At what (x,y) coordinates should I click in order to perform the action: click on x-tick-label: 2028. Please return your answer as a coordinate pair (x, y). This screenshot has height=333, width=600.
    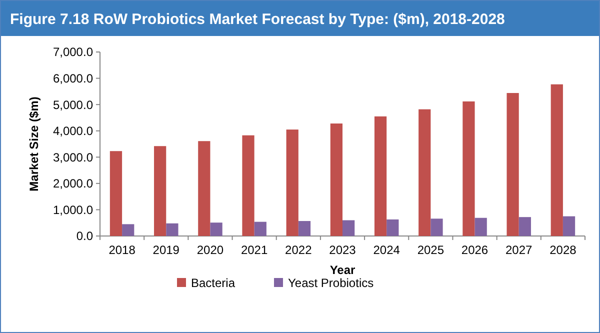
    Looking at the image, I should click on (563, 250).